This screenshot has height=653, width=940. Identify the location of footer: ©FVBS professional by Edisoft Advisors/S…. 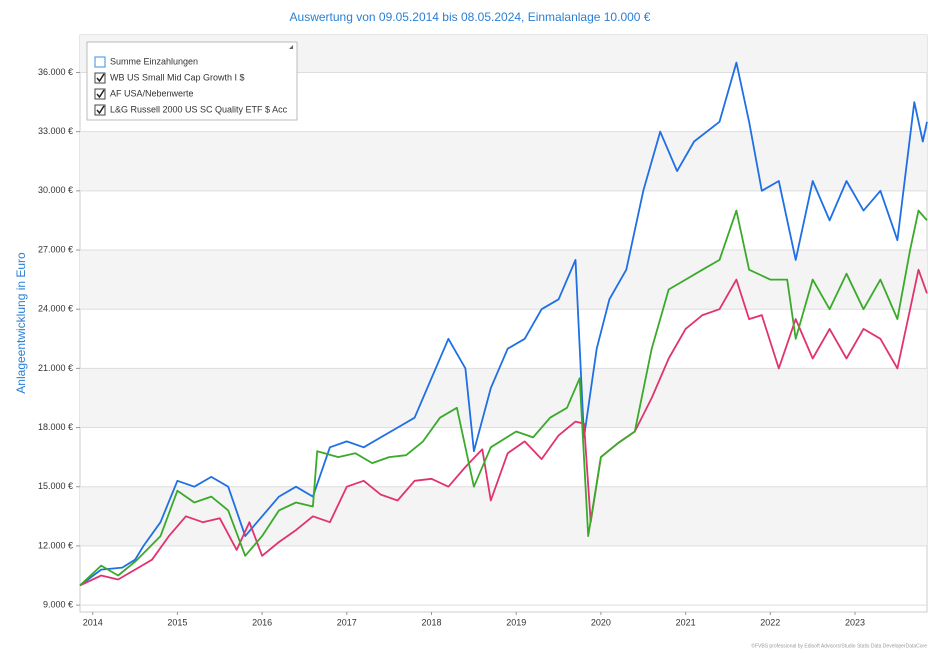
(839, 645).